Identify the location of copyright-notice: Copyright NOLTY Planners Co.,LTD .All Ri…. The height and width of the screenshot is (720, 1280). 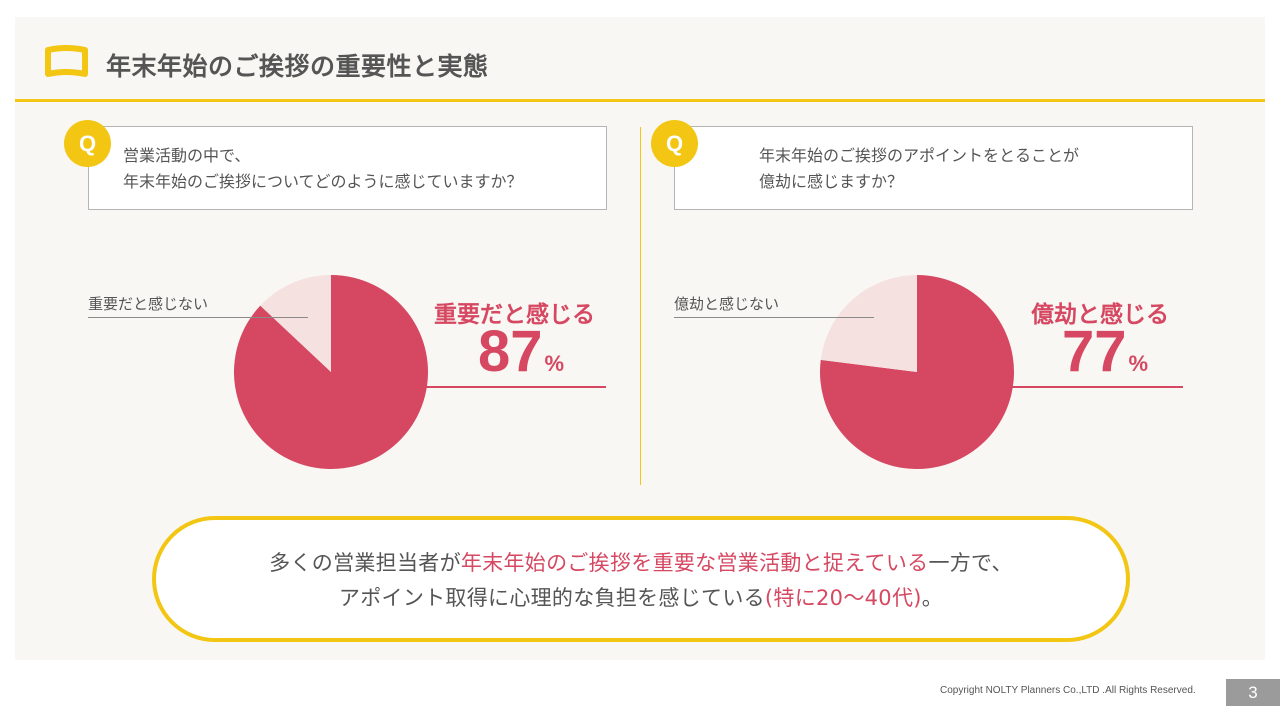
(1068, 690).